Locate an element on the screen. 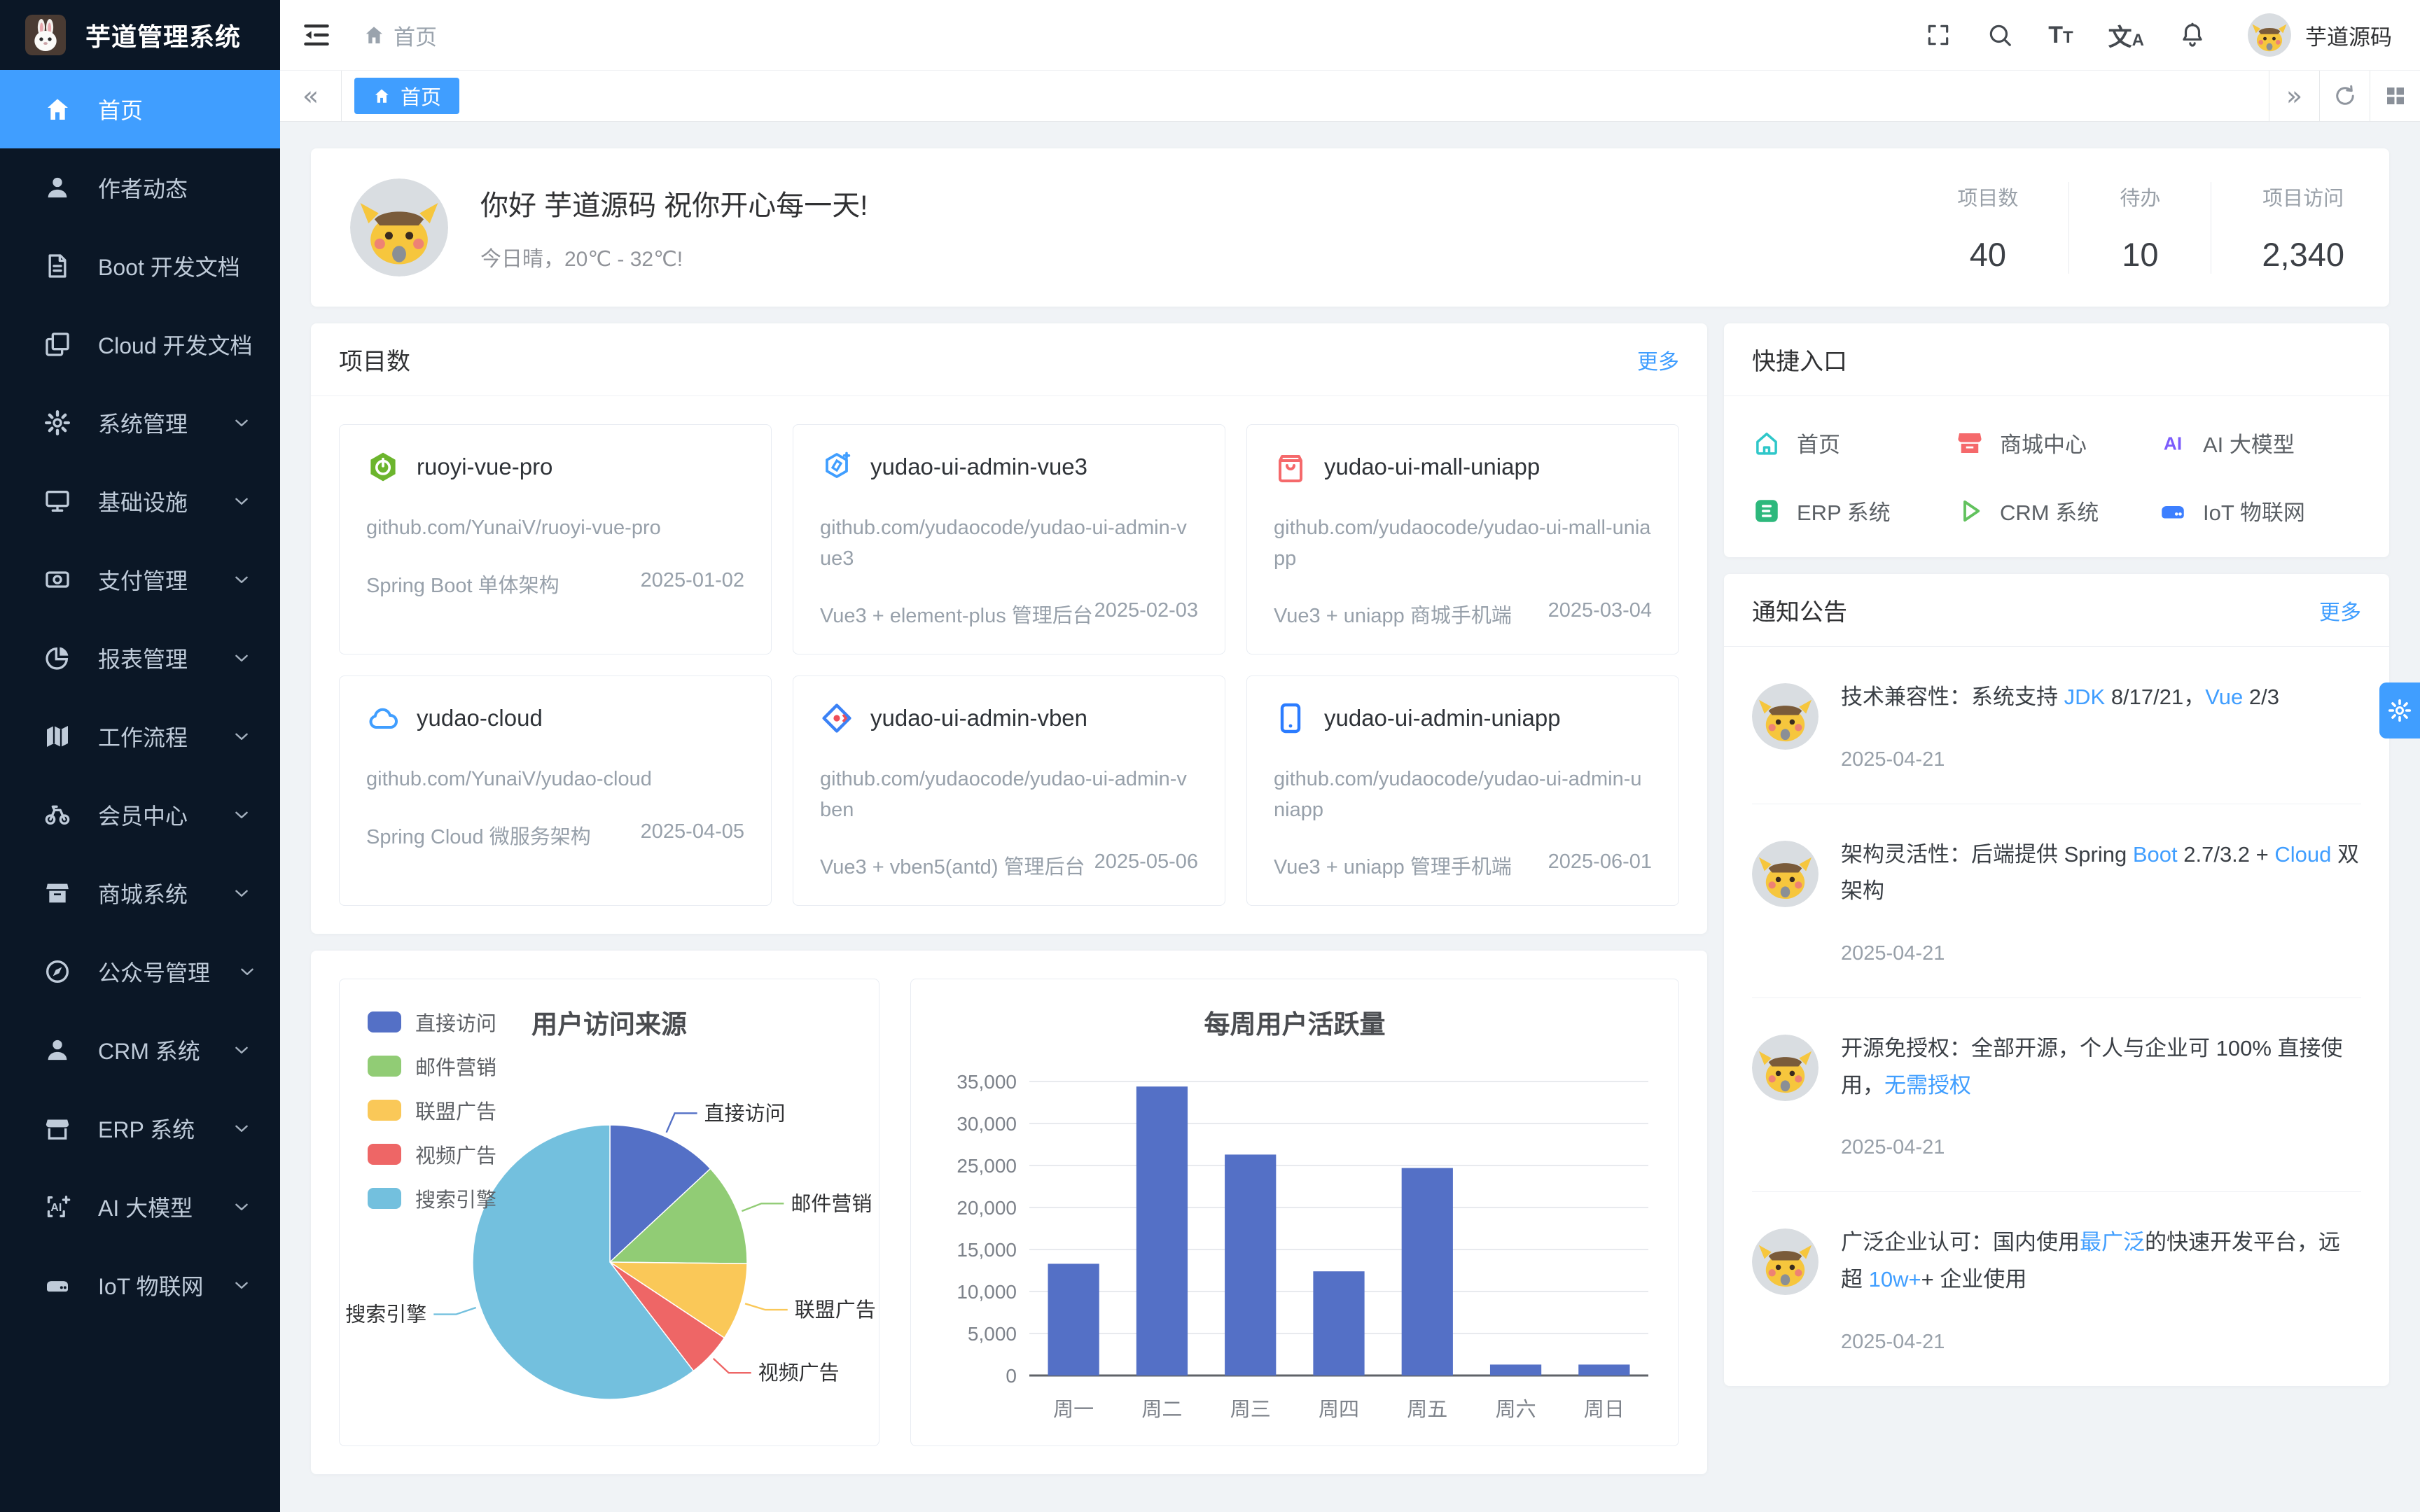  sidebar-item-label: 作者动态 is located at coordinates (143, 189).